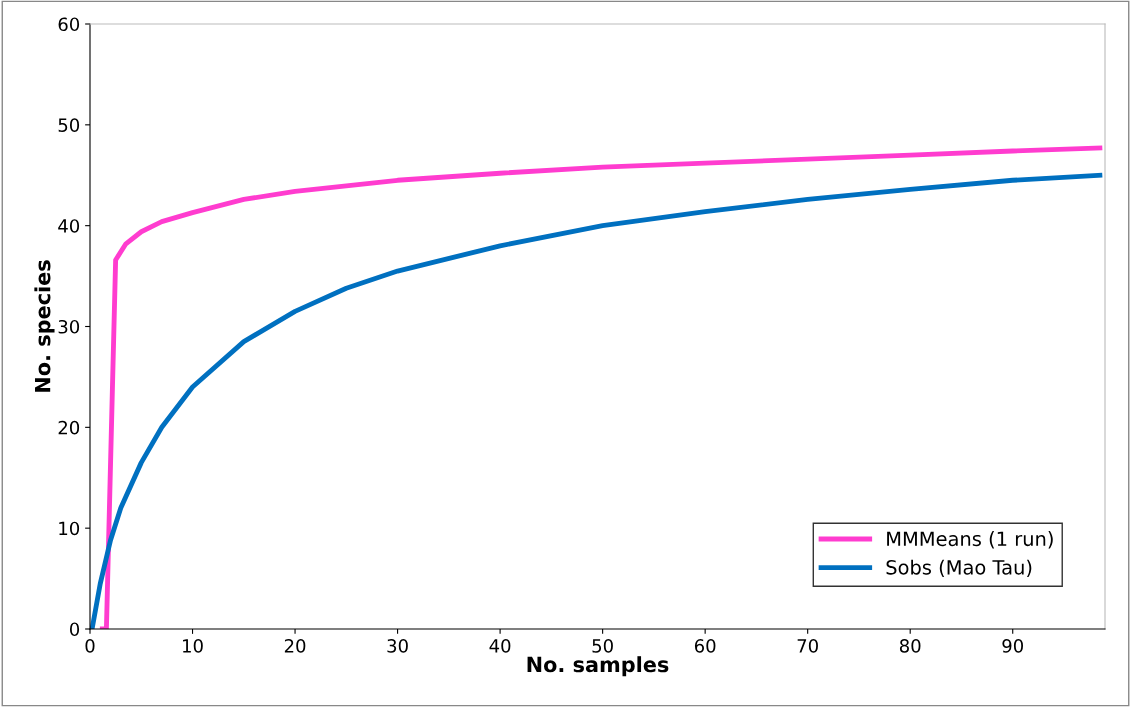 The width and height of the screenshot is (1131, 707). I want to click on y-tick-label: 50, so click(69, 125).